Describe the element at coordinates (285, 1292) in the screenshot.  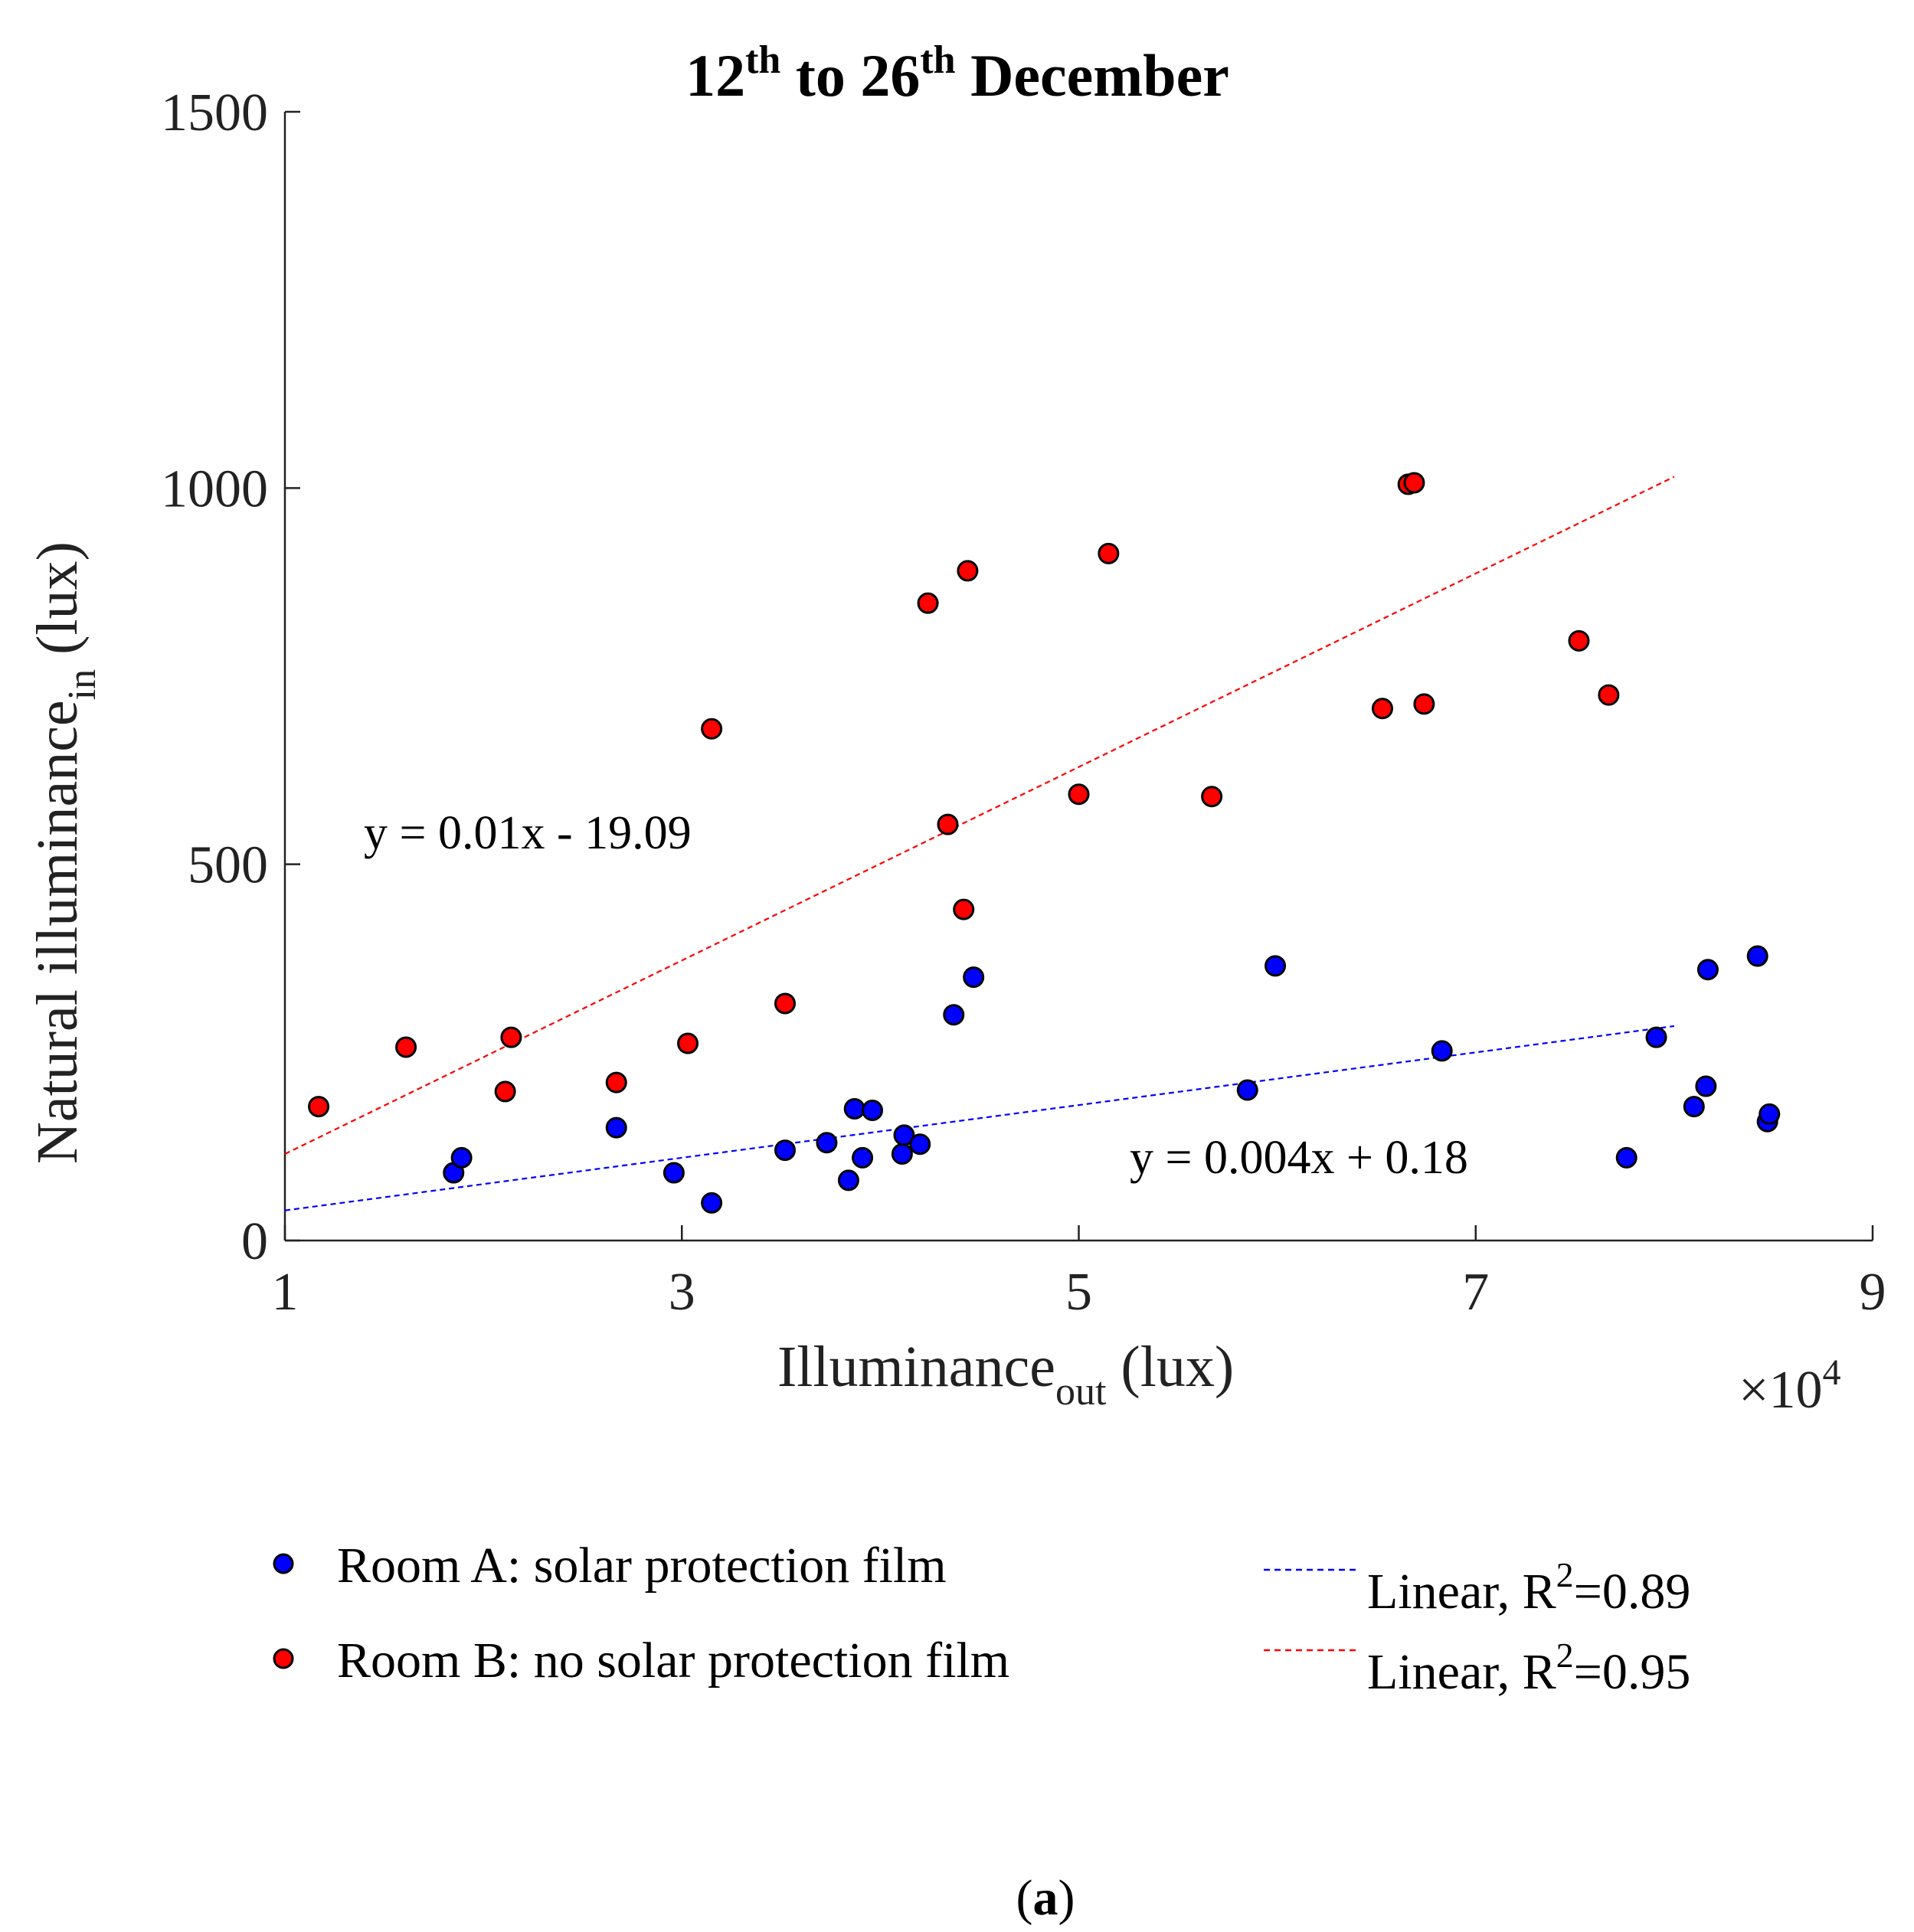
I see `x-tick-label: 1` at that location.